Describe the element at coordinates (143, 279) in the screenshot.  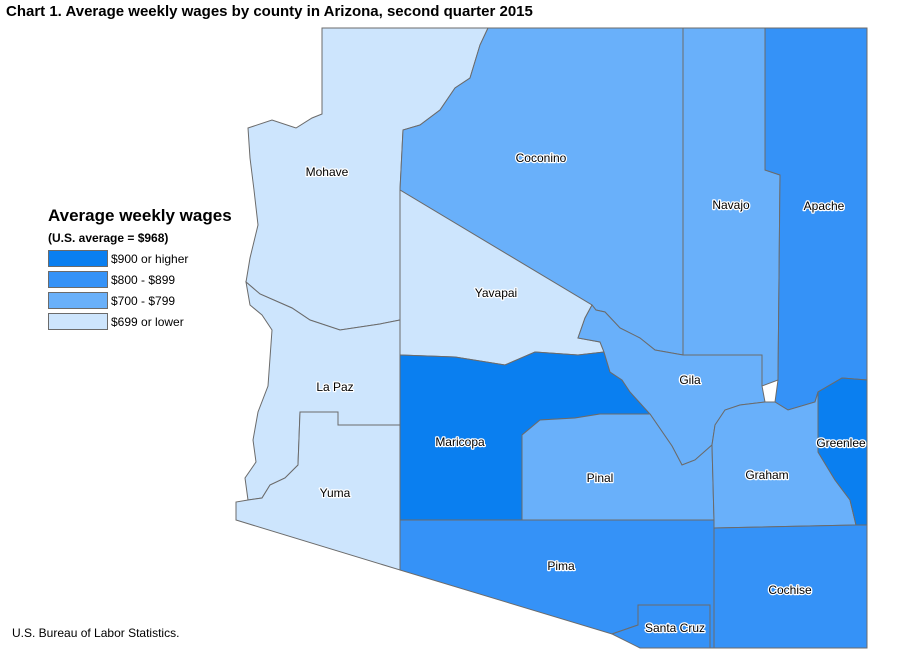
I see `legend-label: $800 - $899` at that location.